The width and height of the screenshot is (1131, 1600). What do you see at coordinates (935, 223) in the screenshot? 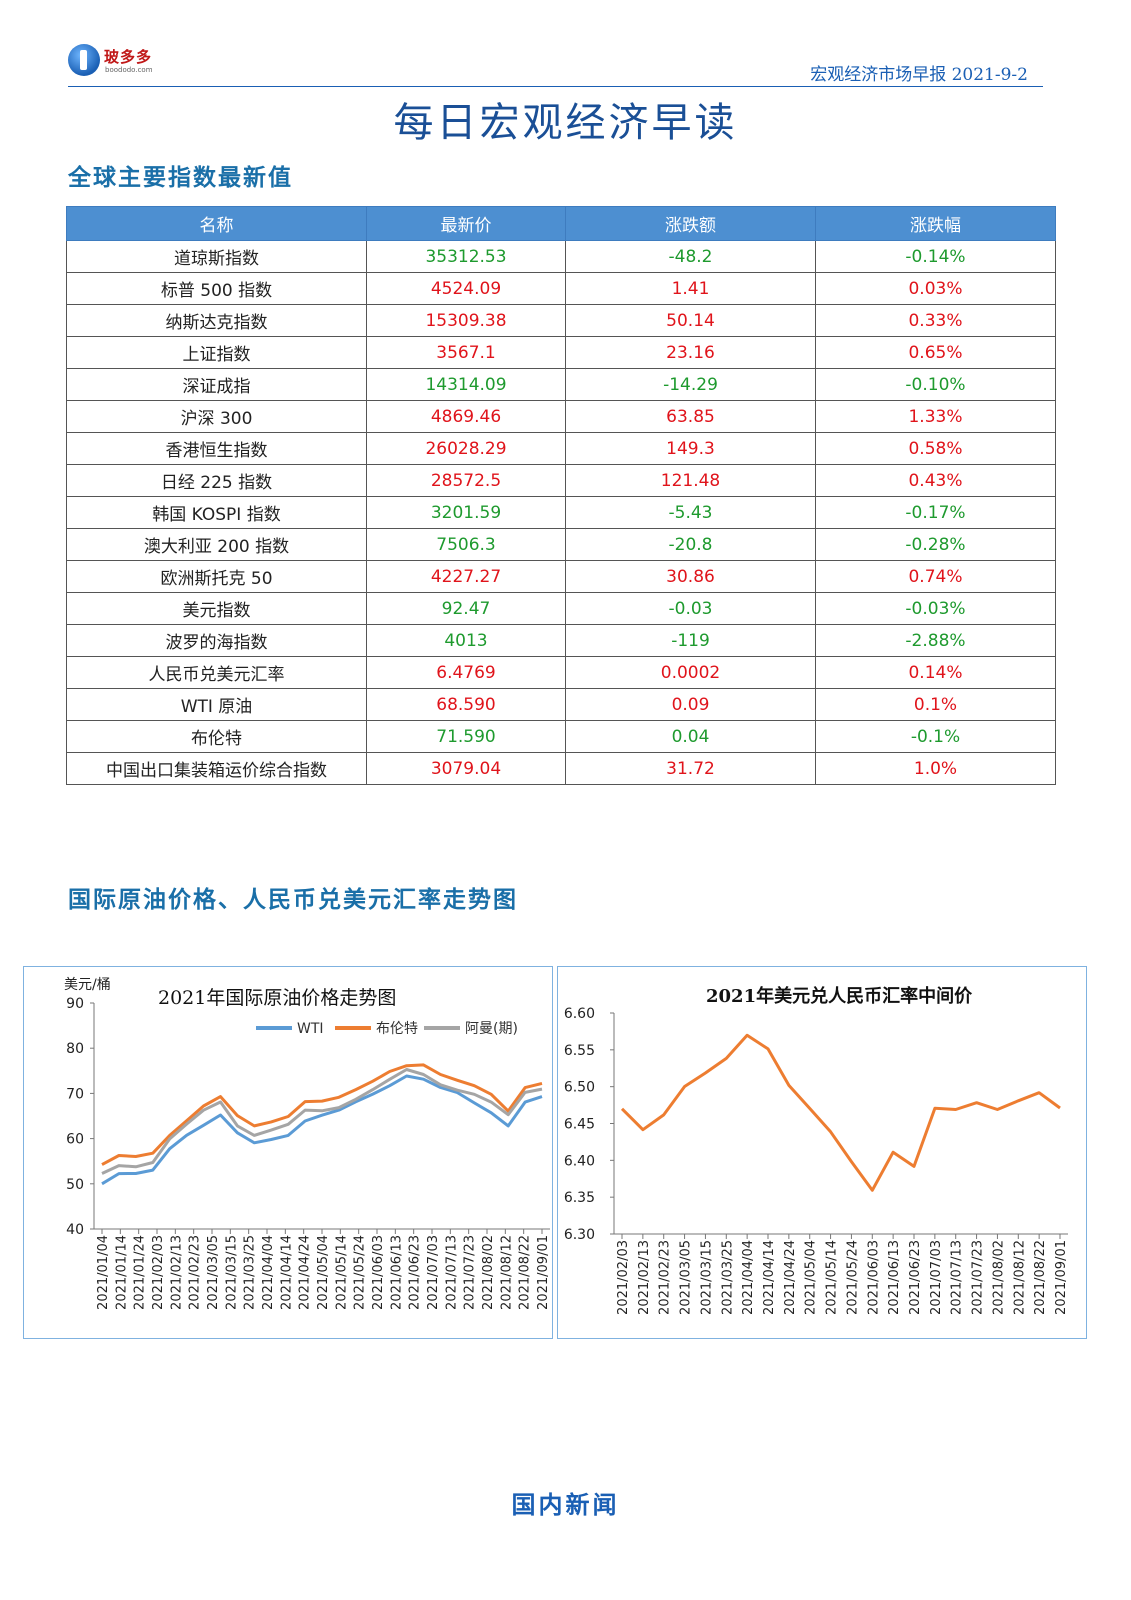
I see `col-pct-header: 涨跌幅` at bounding box center [935, 223].